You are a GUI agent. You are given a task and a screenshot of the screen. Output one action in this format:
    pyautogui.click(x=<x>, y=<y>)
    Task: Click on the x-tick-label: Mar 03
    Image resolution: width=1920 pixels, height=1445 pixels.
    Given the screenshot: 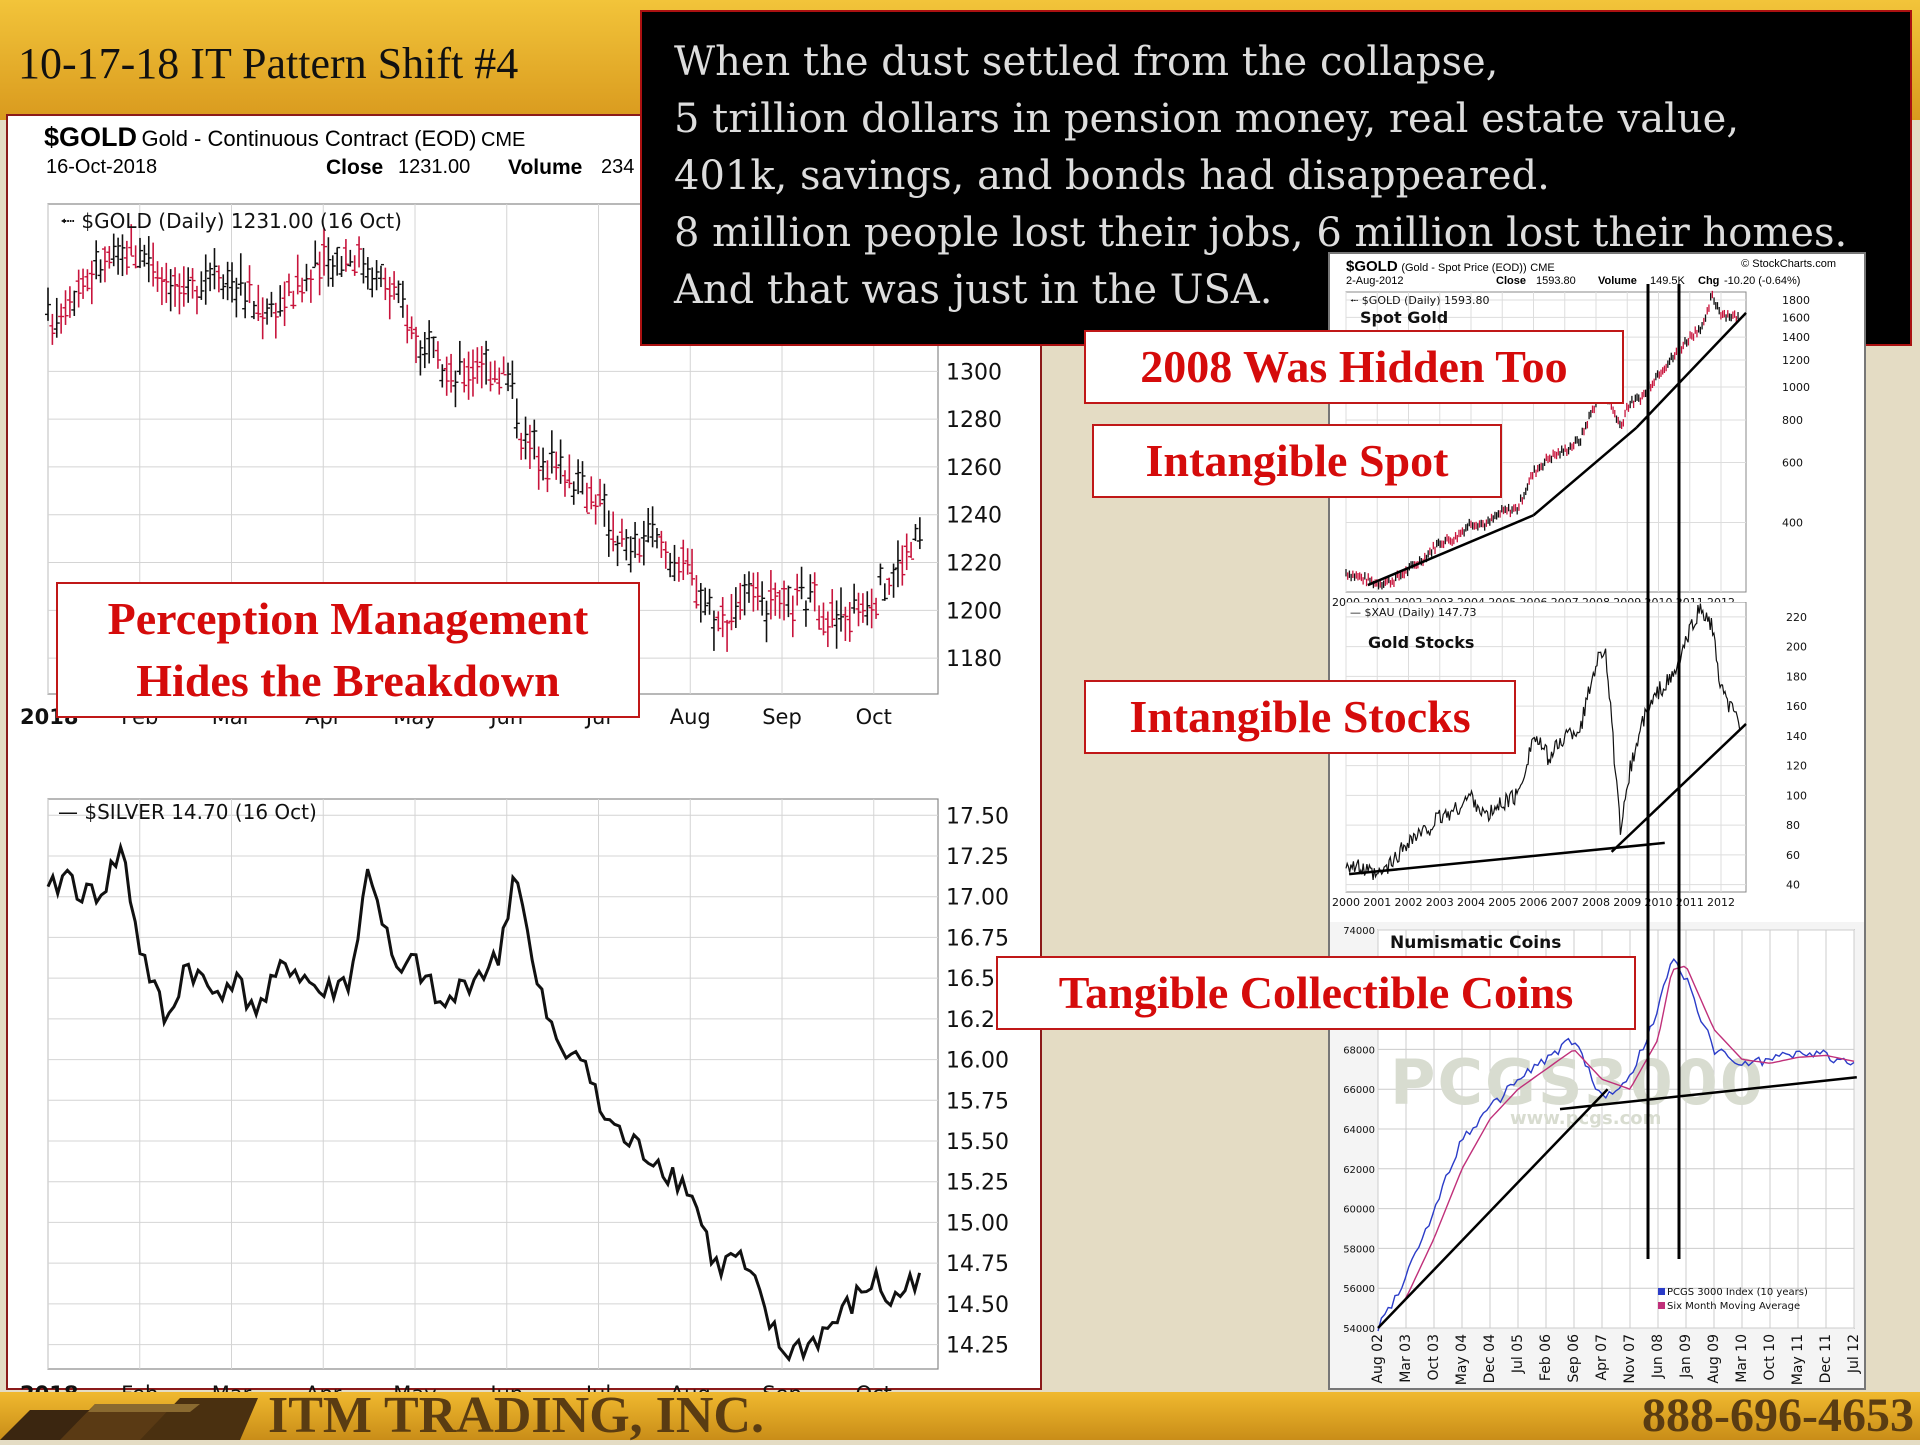 What is the action you would take?
    pyautogui.click(x=1406, y=1358)
    